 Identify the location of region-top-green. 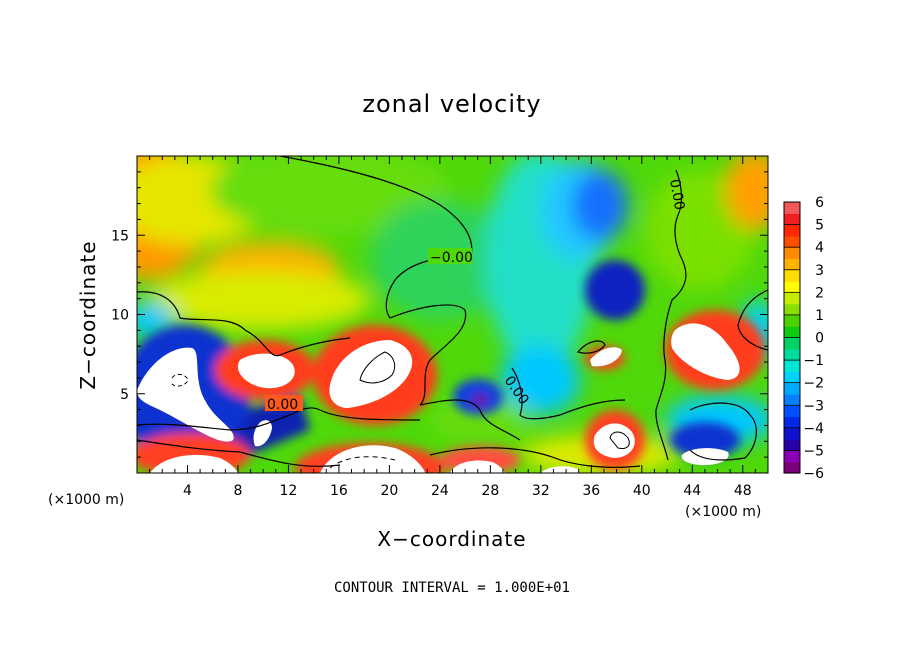
(330, 195).